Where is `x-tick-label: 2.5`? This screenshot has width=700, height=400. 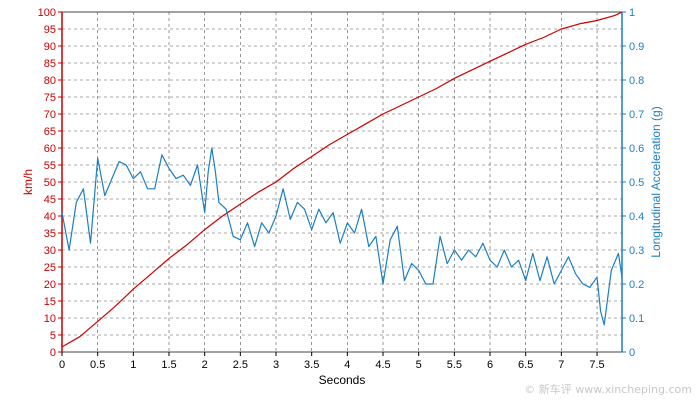 x-tick-label: 2.5 is located at coordinates (240, 365).